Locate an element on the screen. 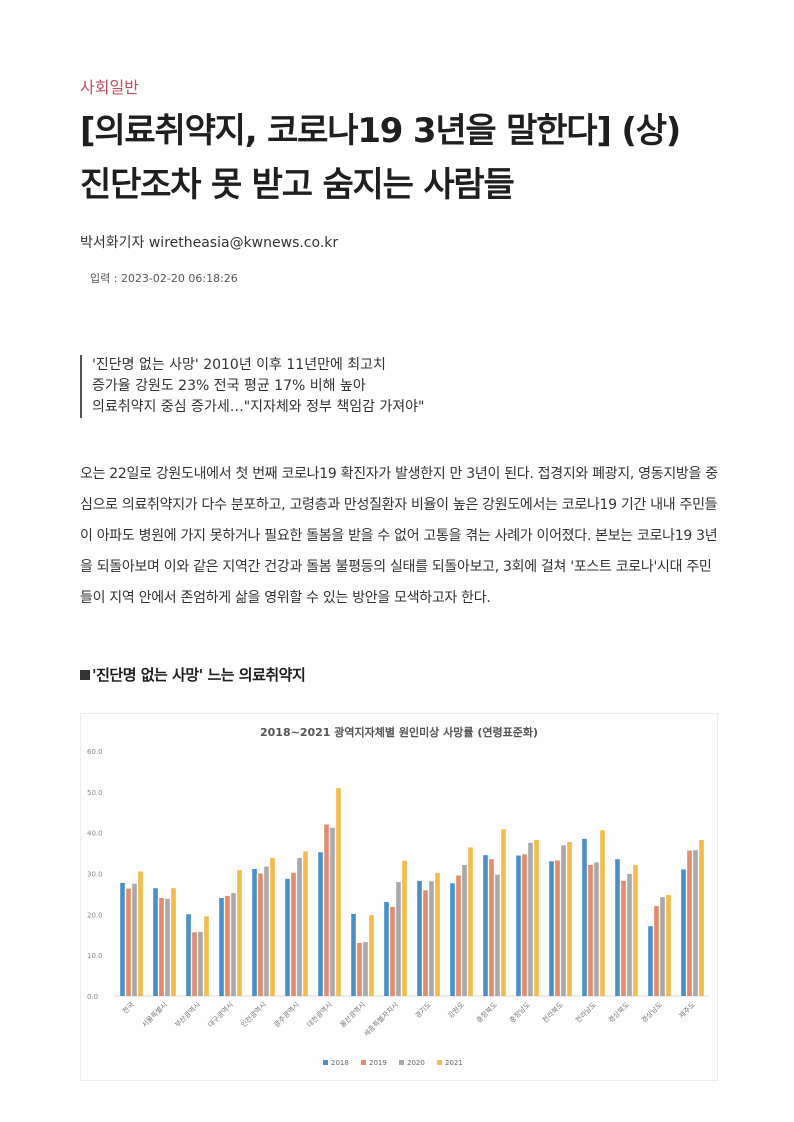 This screenshot has width=794, height=1122. x-tick-label: 충청북도 is located at coordinates (486, 1012).